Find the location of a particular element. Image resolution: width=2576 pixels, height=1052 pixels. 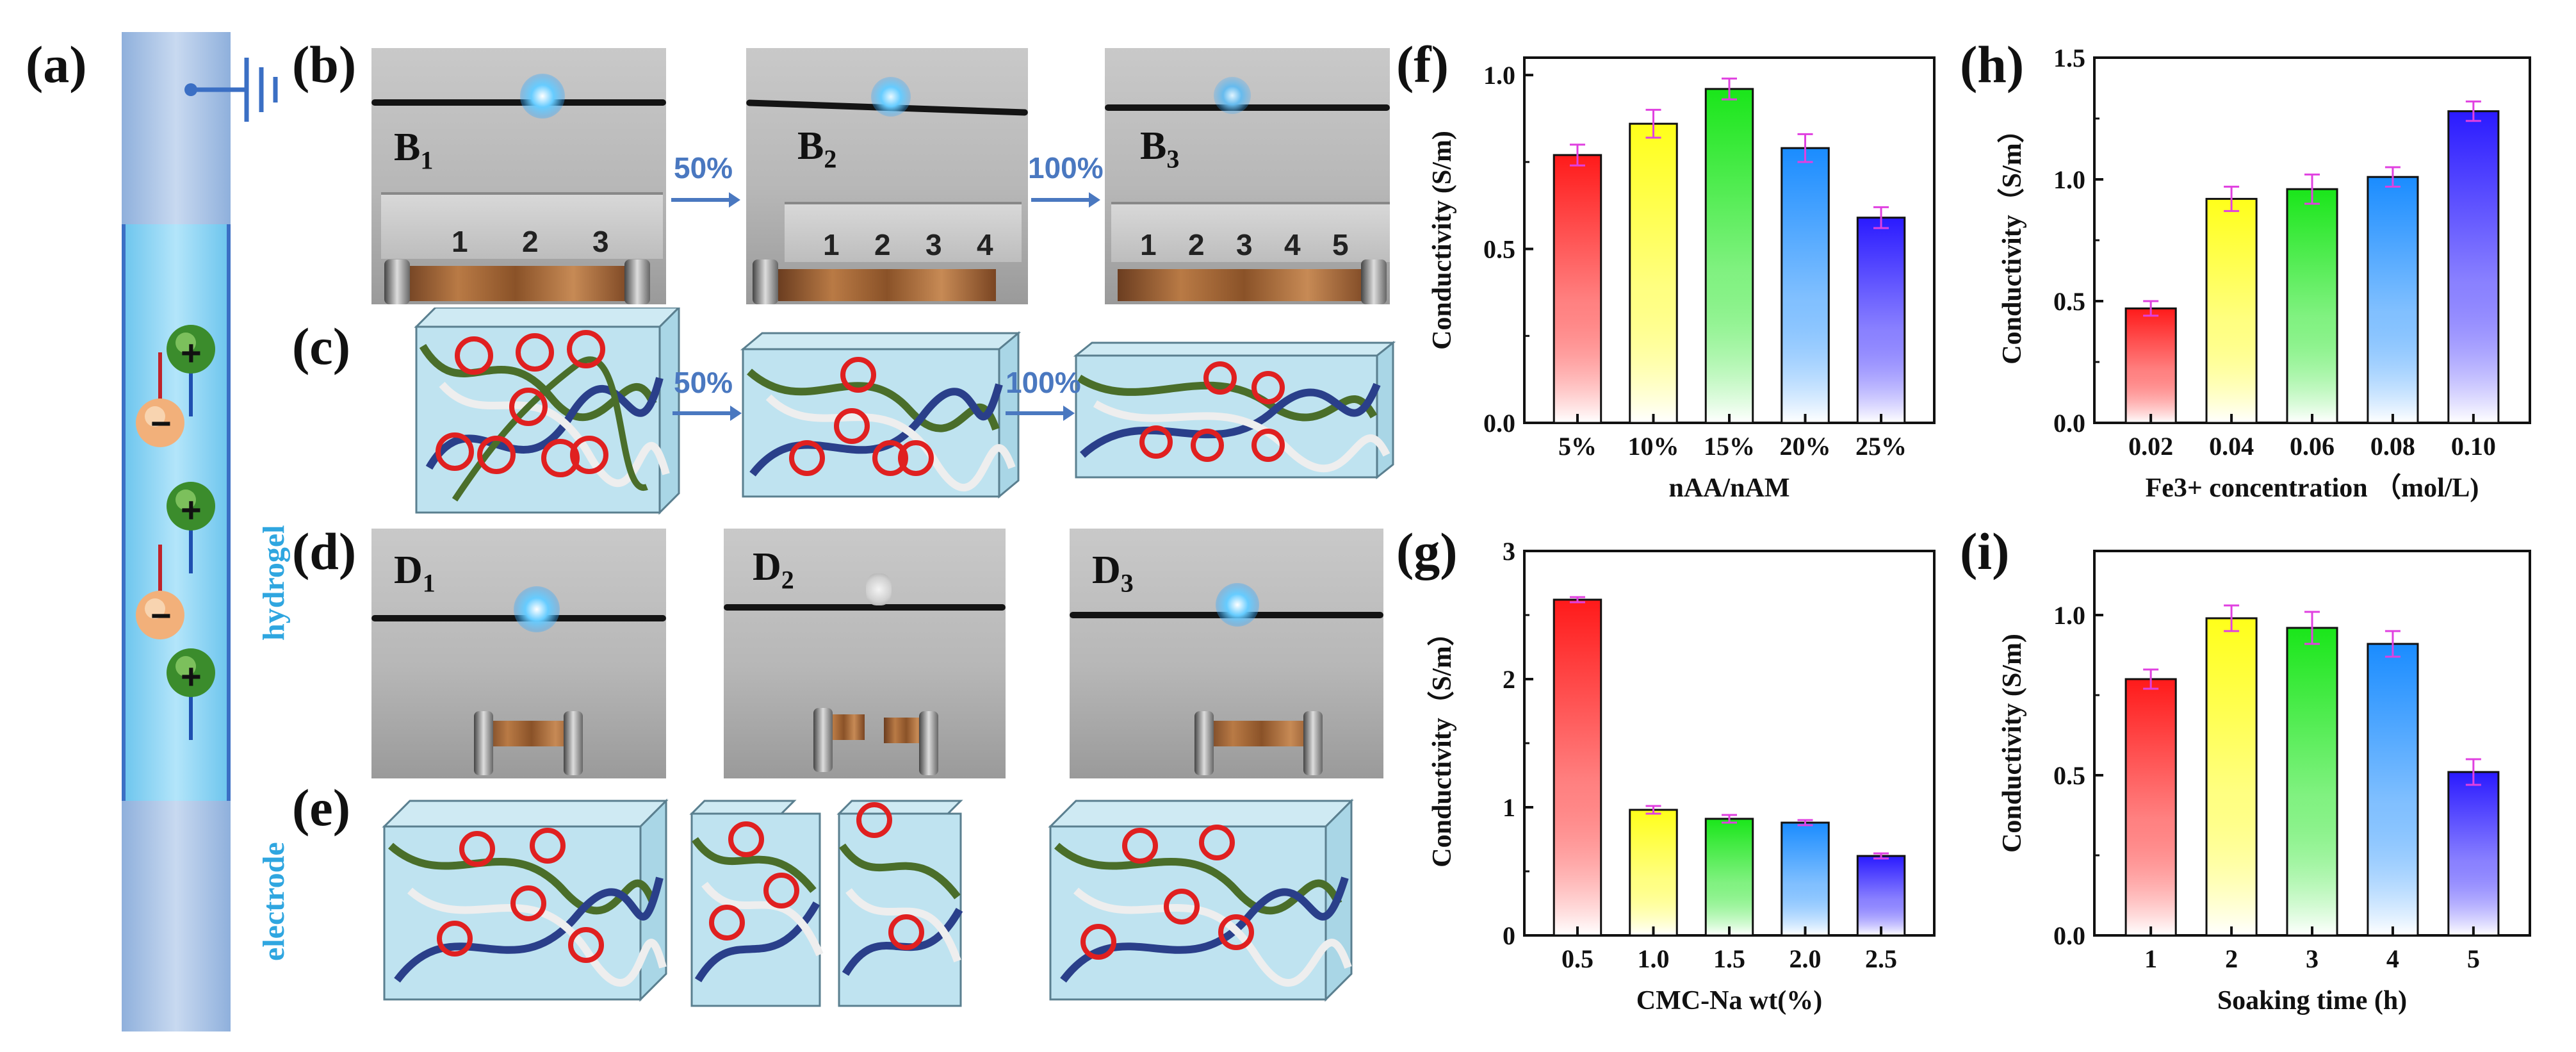

photo-b1: B1 1 2 3 is located at coordinates (518, 176).